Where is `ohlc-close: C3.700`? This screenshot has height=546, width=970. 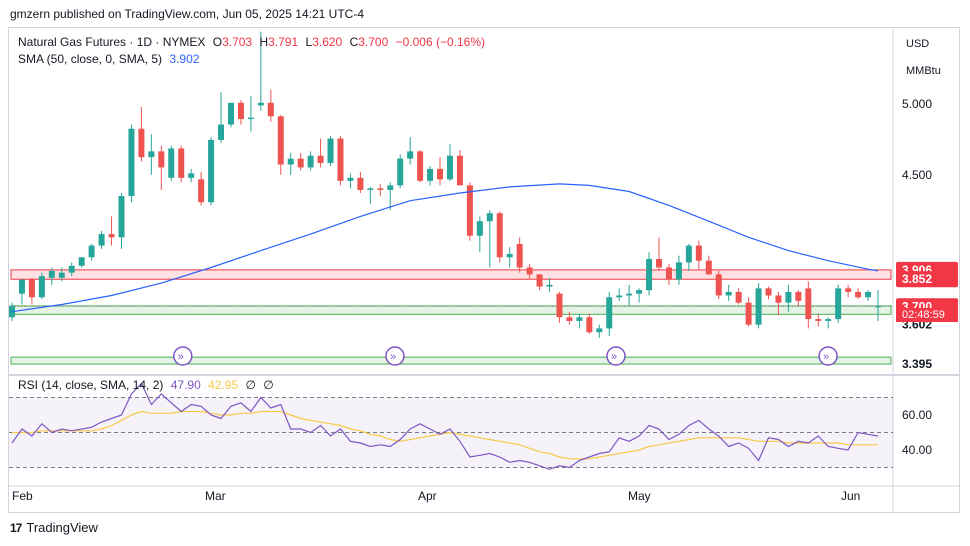
ohlc-close: C3.700 is located at coordinates (369, 42).